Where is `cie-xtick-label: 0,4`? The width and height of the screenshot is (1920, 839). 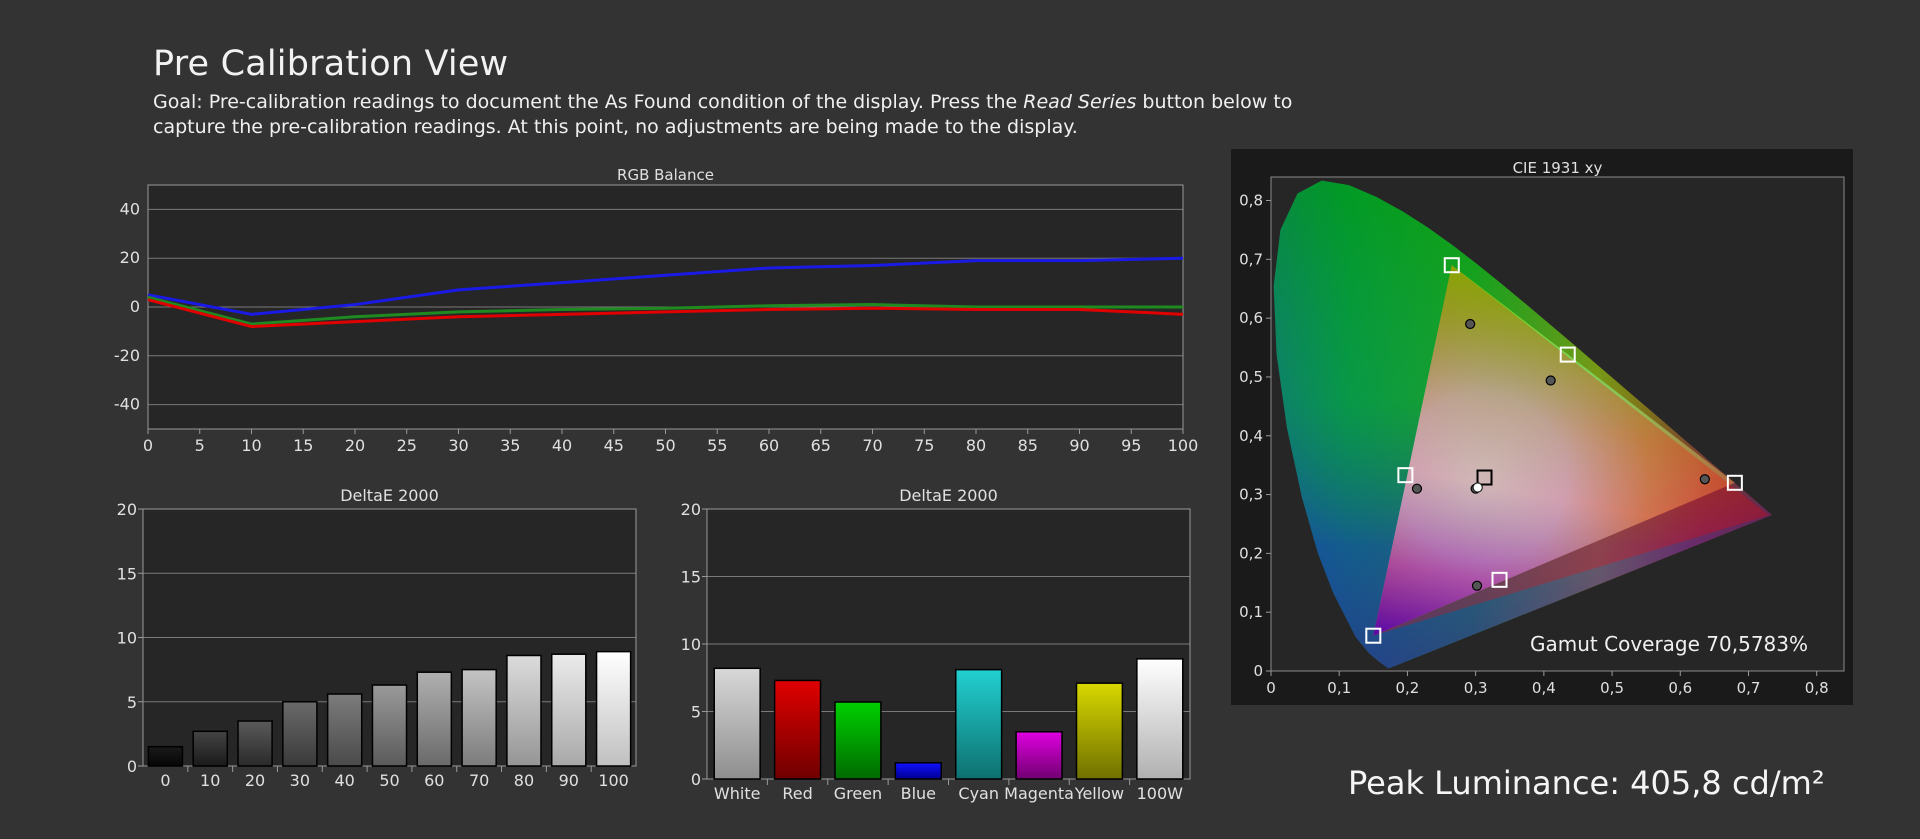 cie-xtick-label: 0,4 is located at coordinates (1544, 688).